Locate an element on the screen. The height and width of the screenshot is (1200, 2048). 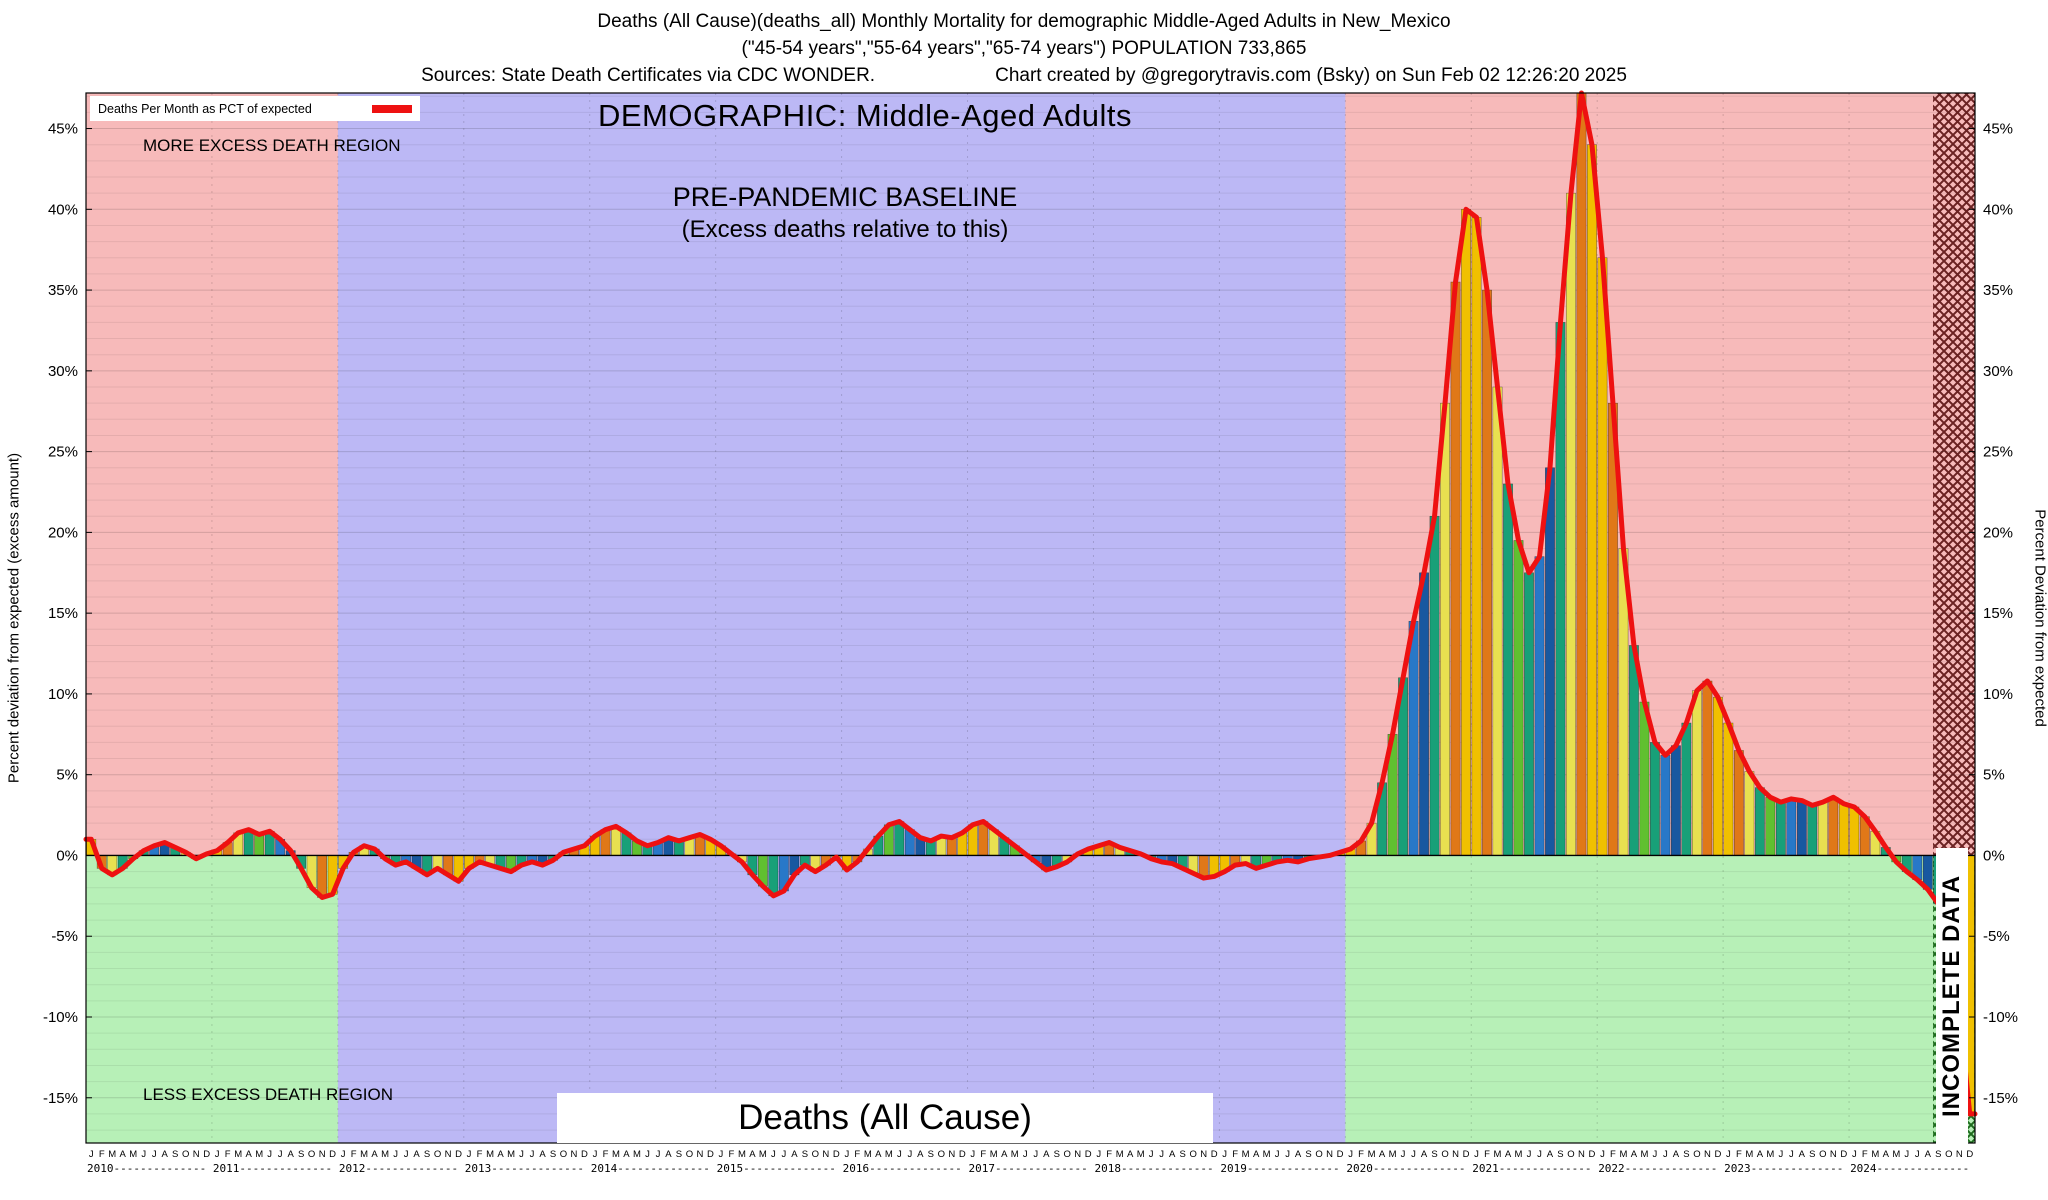
svg-text: 15% is located at coordinates (63, 613).